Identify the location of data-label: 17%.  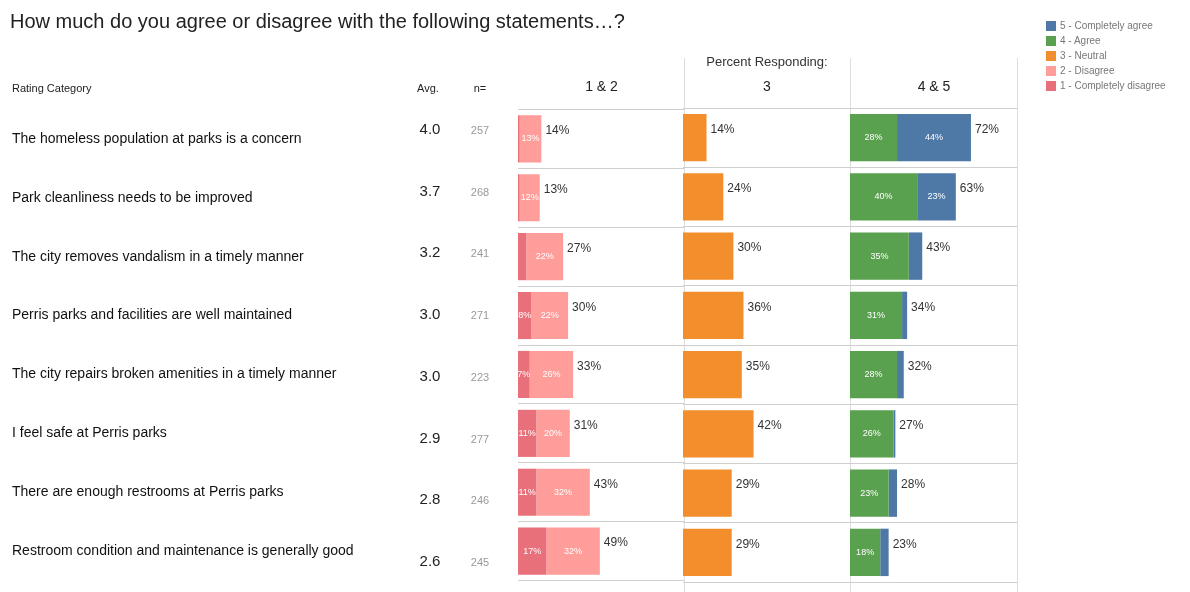
(532, 550).